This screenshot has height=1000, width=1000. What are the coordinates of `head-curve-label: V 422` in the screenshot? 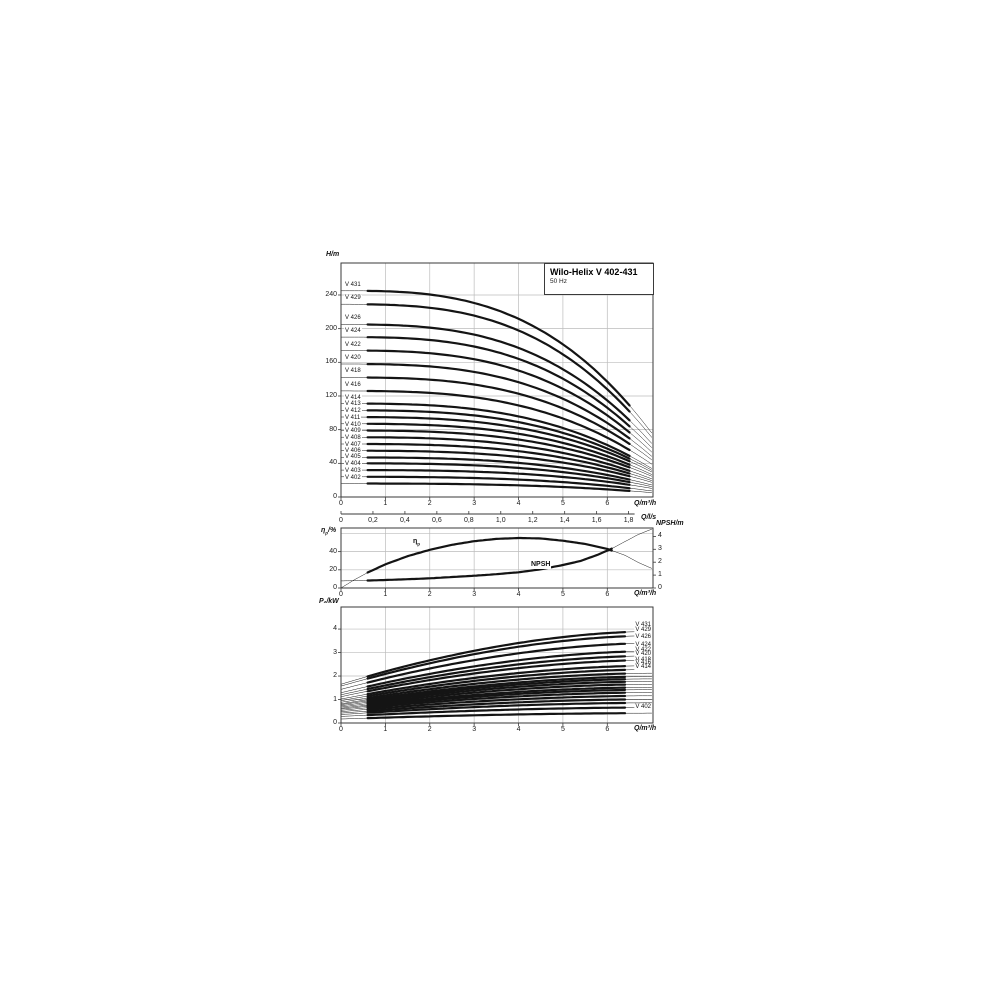 It's located at (353, 345).